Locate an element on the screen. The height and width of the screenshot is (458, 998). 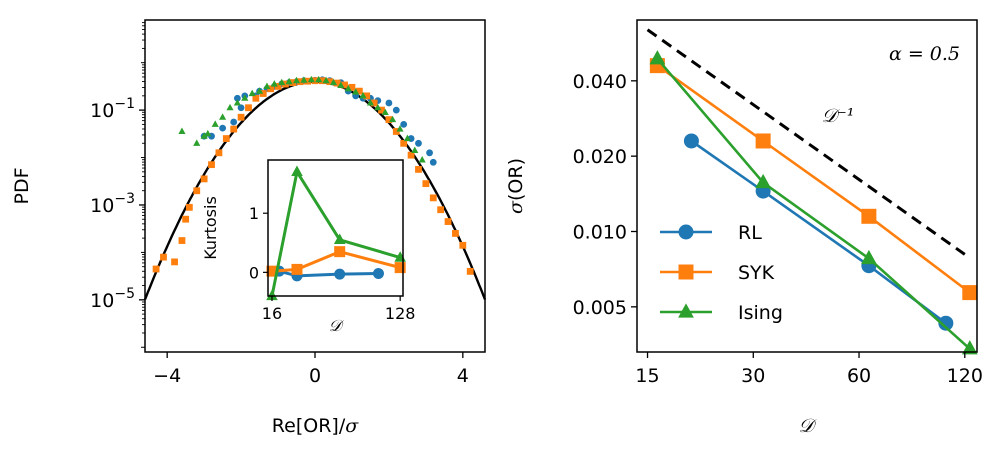
inset-axis-ticks: 16 128 0 1 is located at coordinates (332, 263).